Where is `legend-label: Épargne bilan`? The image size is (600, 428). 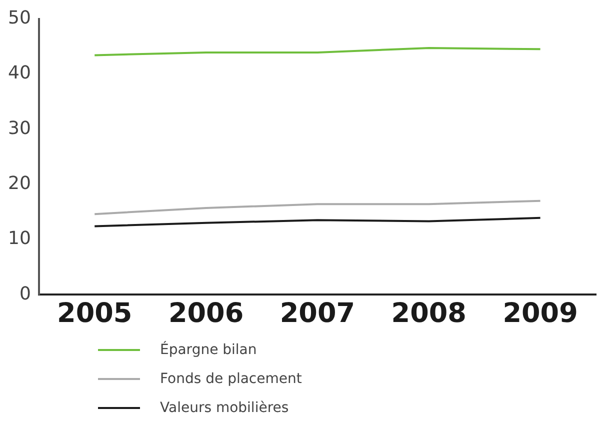
legend-label: Épargne bilan is located at coordinates (208, 350).